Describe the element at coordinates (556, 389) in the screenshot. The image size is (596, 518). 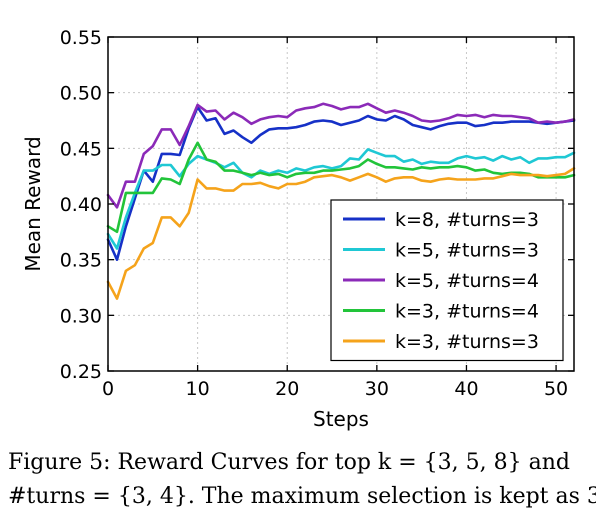
I see `x-tick-label: 50` at that location.